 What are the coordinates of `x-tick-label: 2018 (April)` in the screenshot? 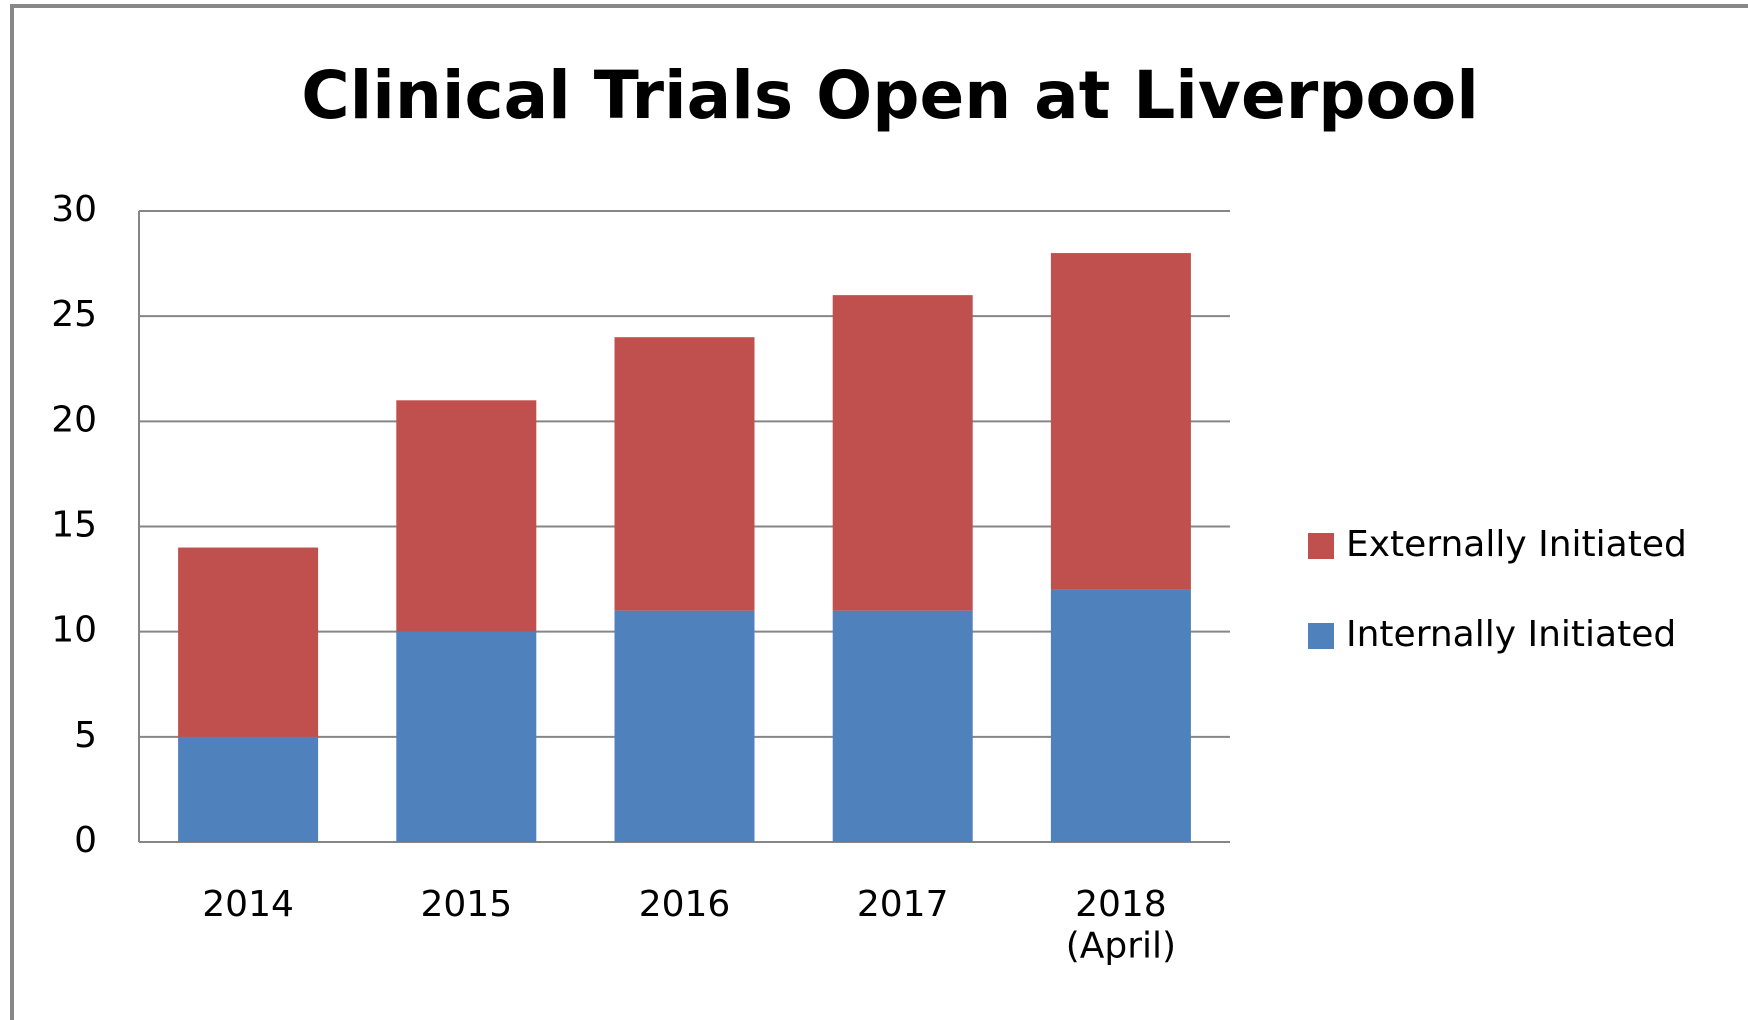 It's located at (1121, 925).